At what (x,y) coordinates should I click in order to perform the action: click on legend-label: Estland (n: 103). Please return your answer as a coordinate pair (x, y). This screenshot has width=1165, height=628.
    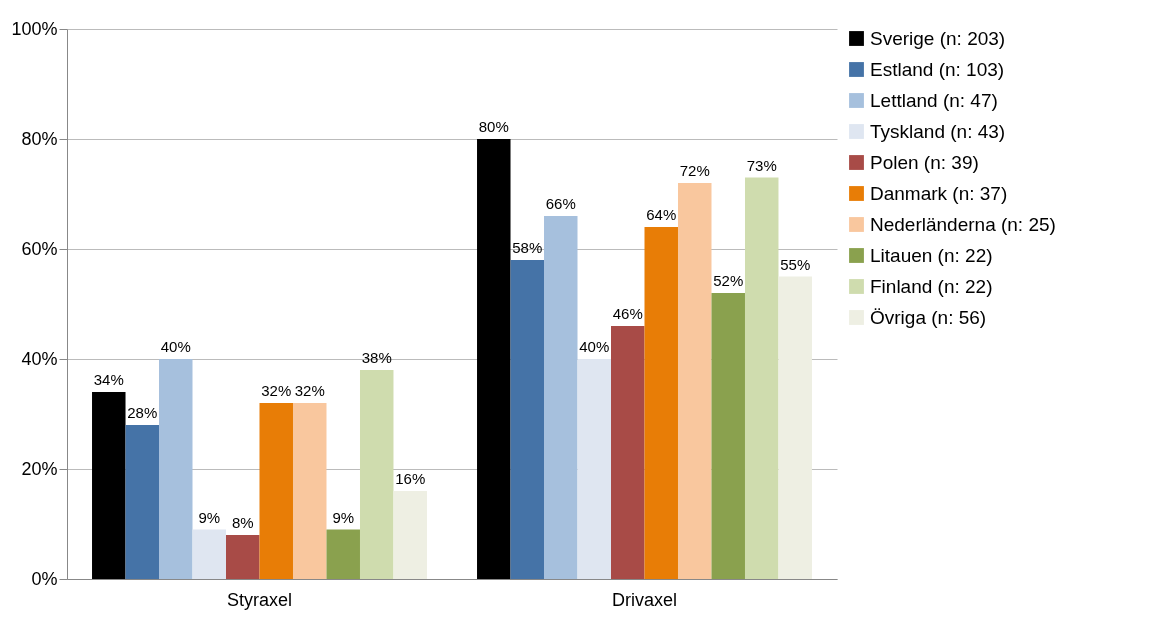
    Looking at the image, I should click on (937, 69).